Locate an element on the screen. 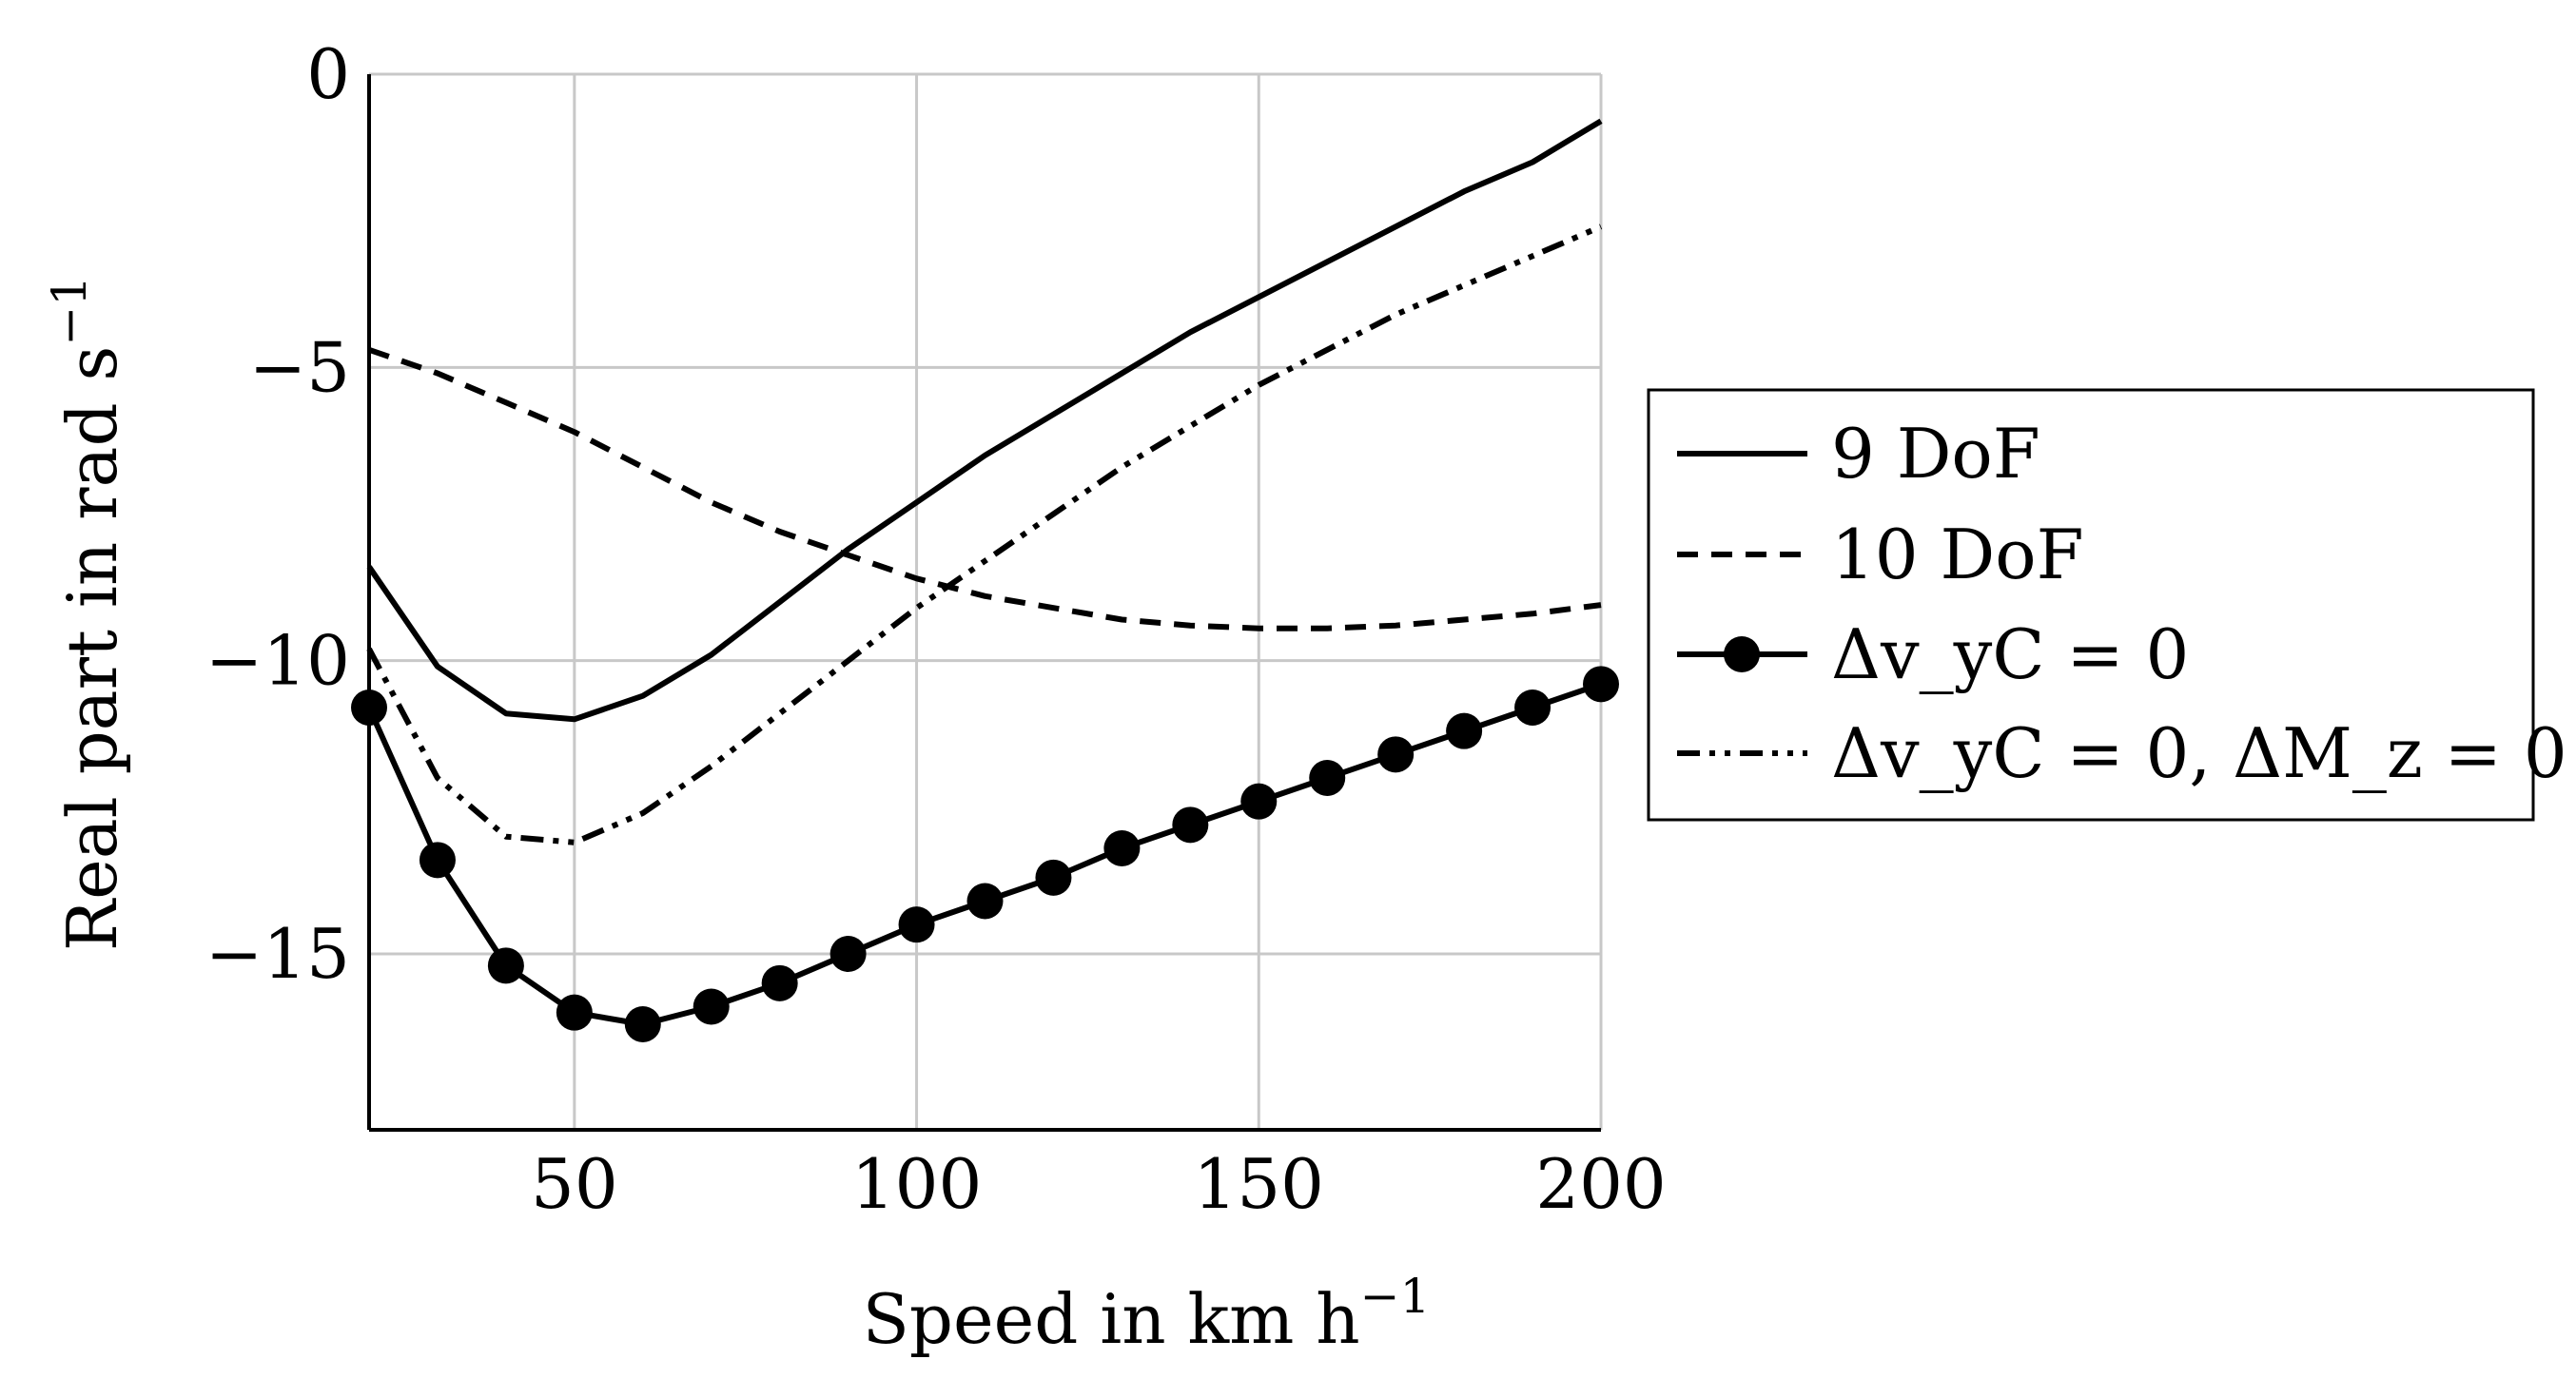 The image size is (2576, 1379). legend-entry-10-dof: 10 DoF is located at coordinates (1880, 555).